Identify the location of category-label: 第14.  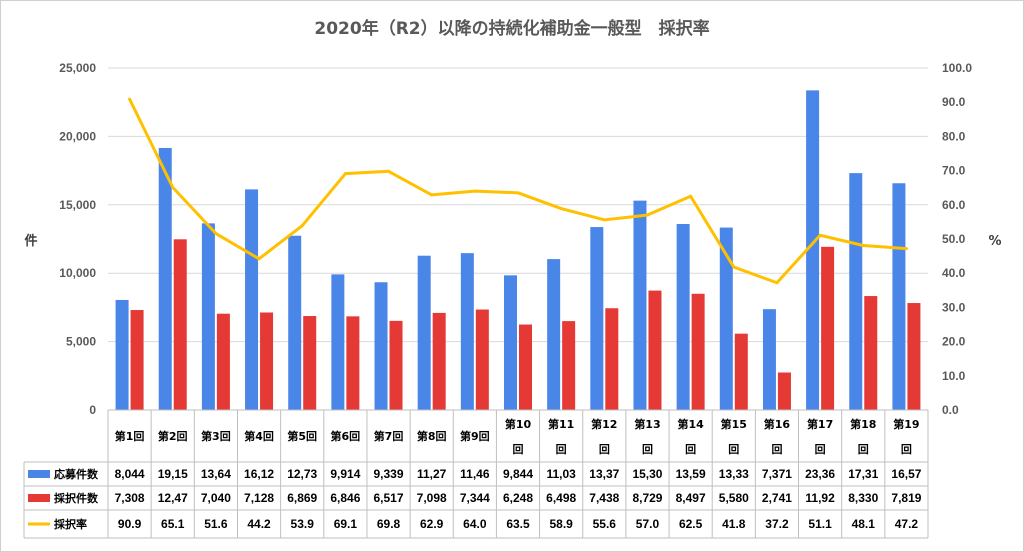
(690, 424).